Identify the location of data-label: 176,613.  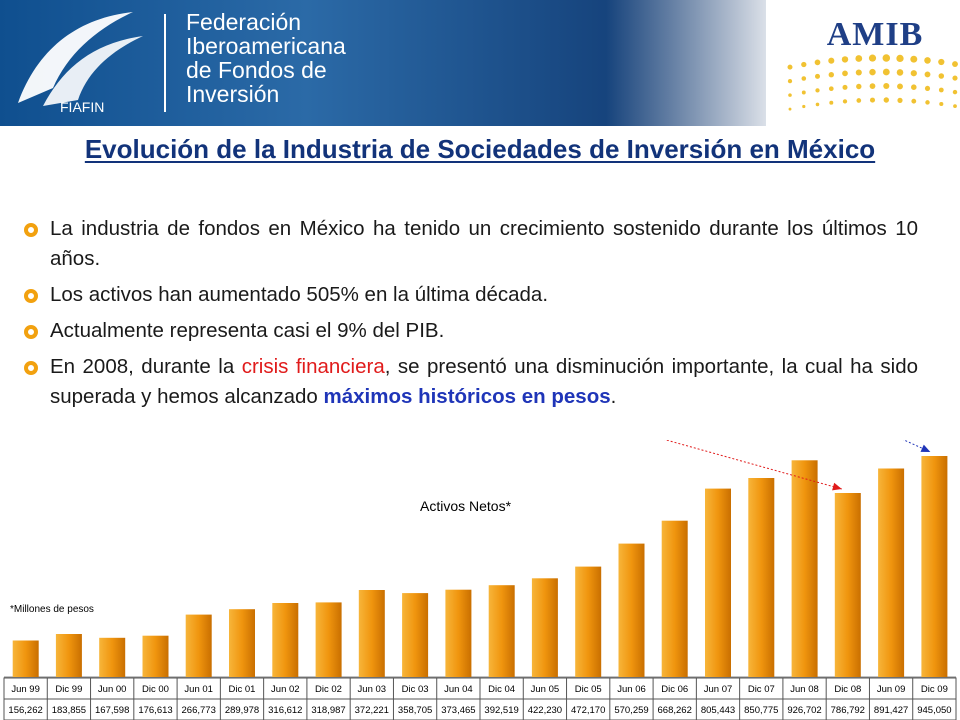
(155, 710).